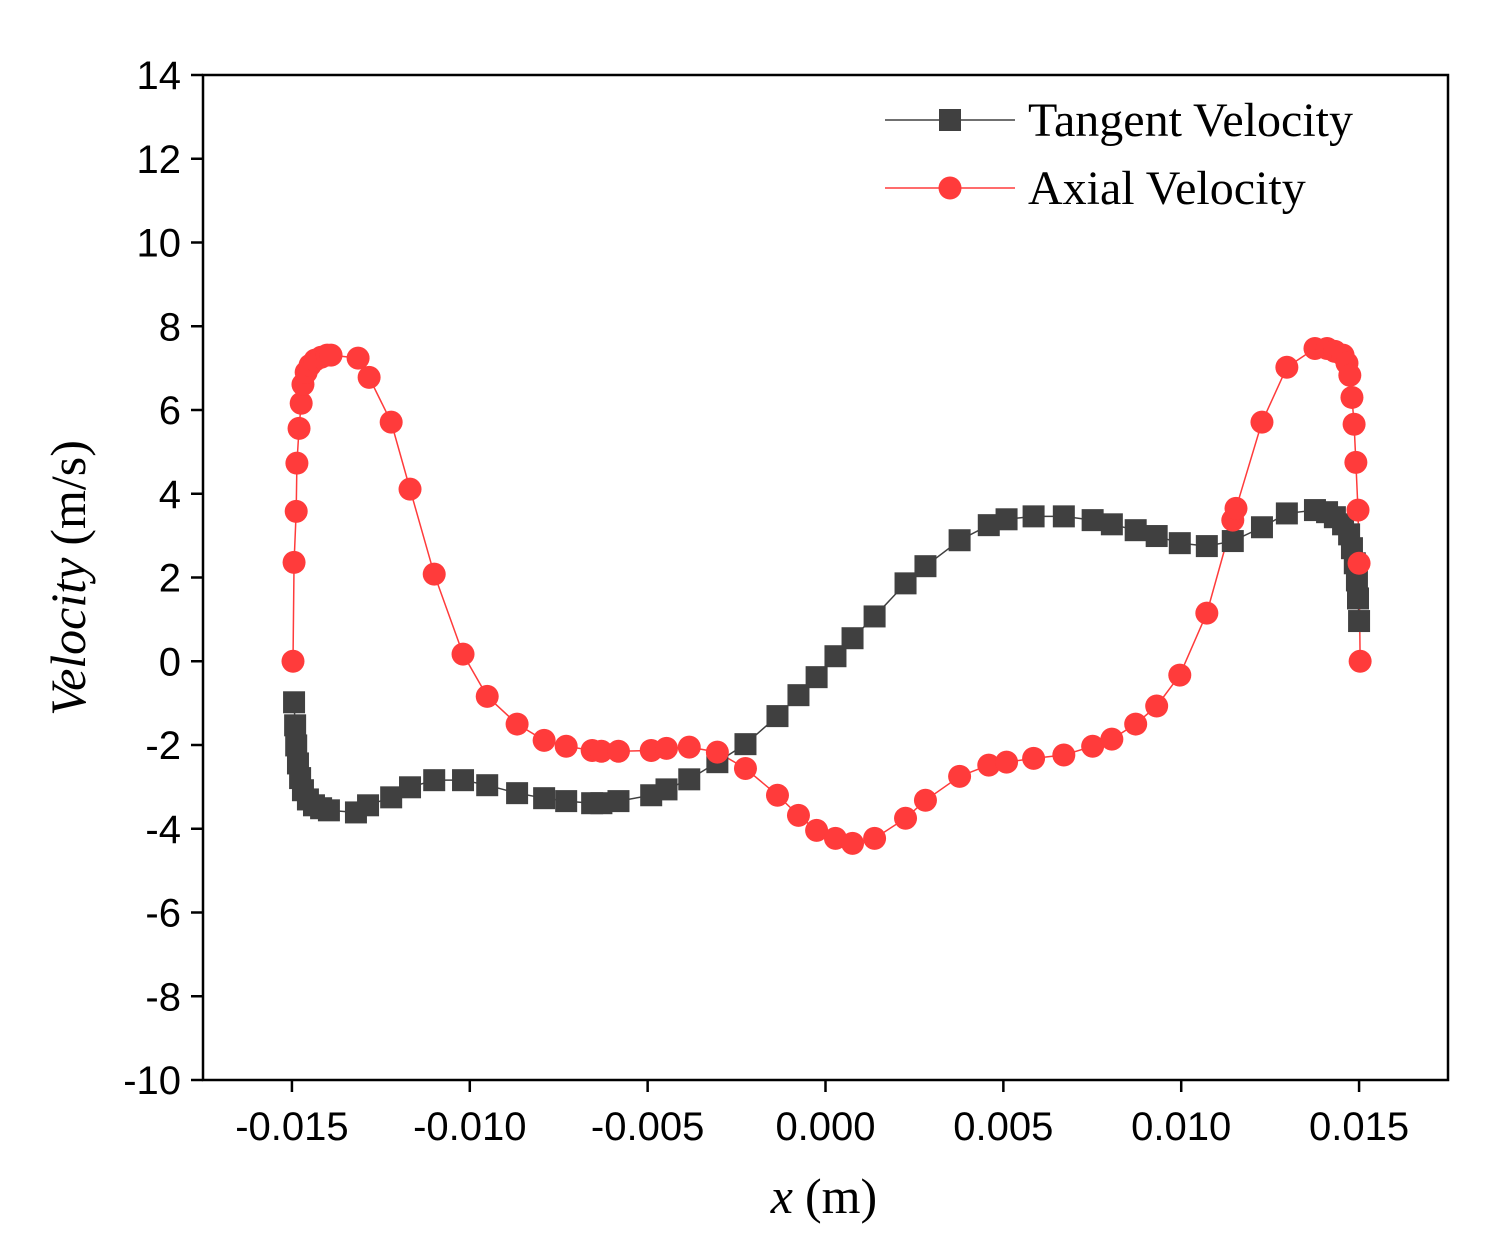 Image resolution: width=1498 pixels, height=1249 pixels. I want to click on y-axis-label: Velocity (m/s), so click(68, 578).